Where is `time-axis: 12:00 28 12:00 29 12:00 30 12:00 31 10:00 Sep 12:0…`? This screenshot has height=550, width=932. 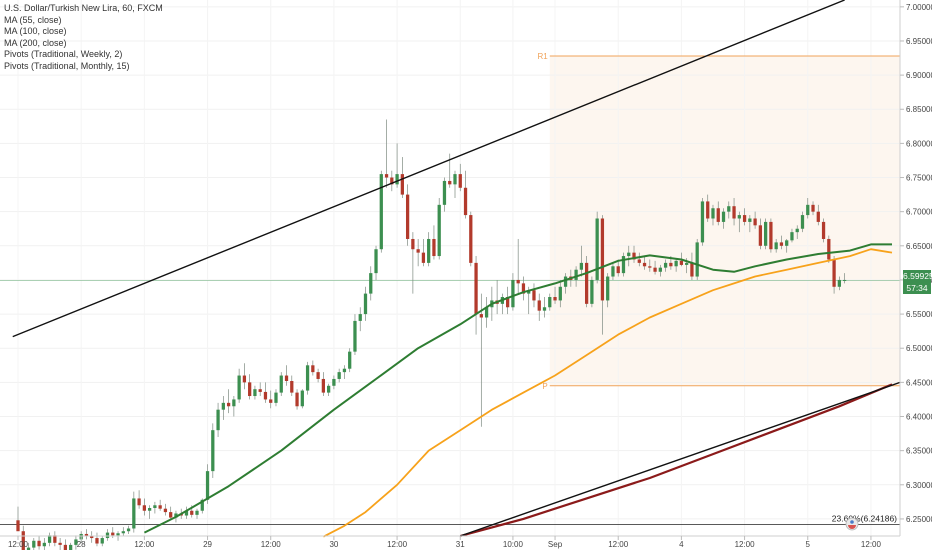 time-axis: 12:00 28 12:00 29 12:00 30 12:00 31 10:00 Sep 12:0… is located at coordinates (470, 542).